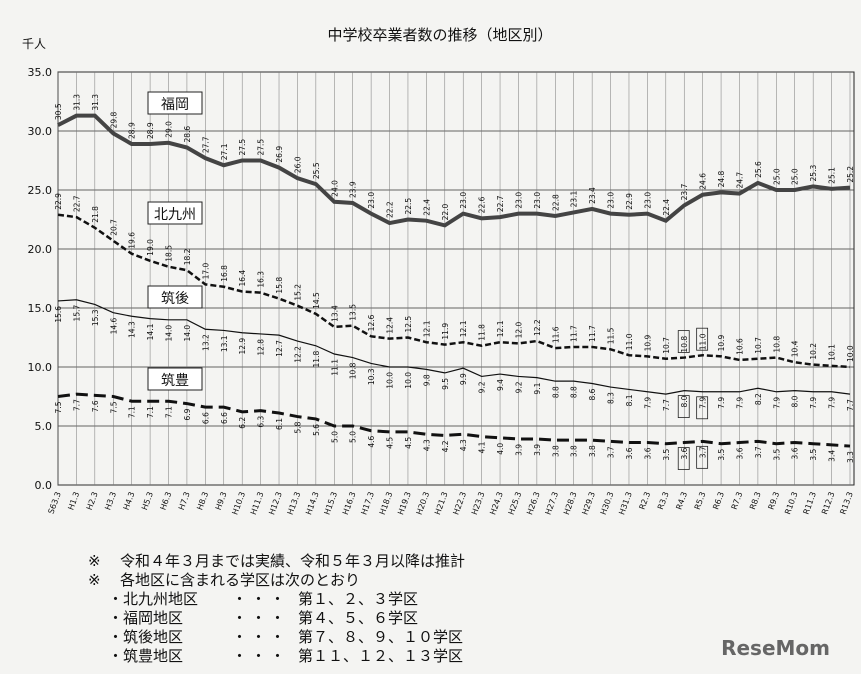 The image size is (861, 674). What do you see at coordinates (275, 503) in the screenshot?
I see `x-tick-label: H12.3` at bounding box center [275, 503].